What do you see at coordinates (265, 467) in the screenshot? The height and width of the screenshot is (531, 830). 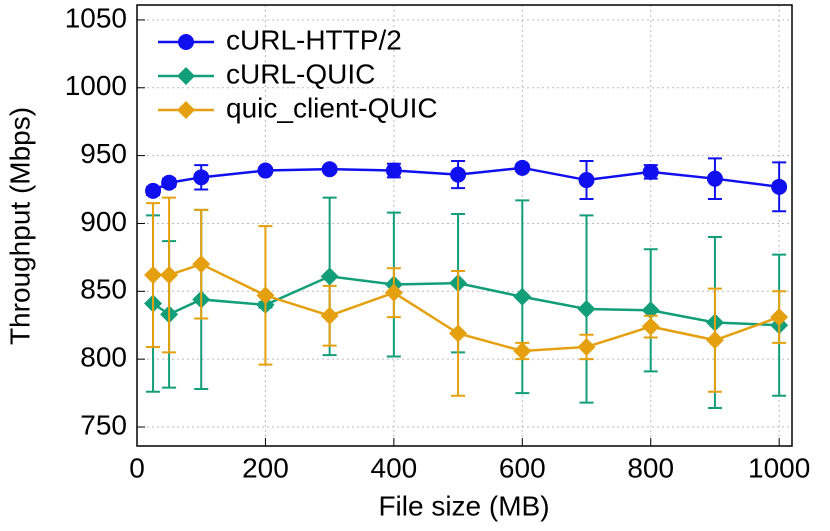 I see `x-tick-label: 200` at bounding box center [265, 467].